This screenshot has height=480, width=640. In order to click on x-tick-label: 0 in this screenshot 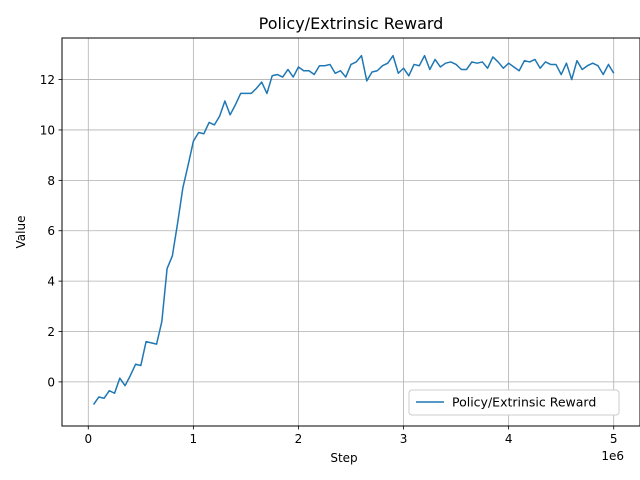, I will do `click(88, 439)`.